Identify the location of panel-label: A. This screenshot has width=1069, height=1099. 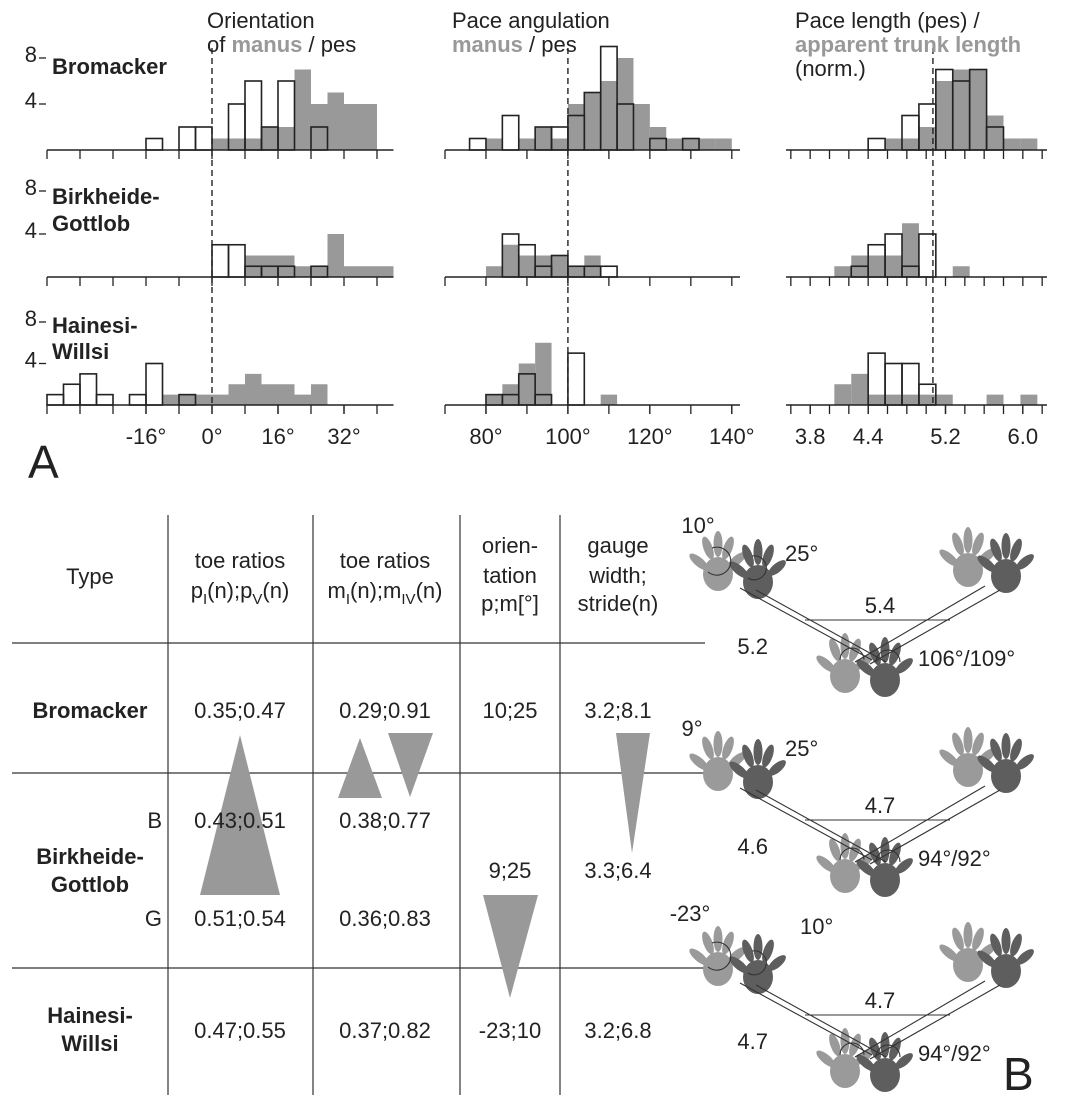
(43, 462).